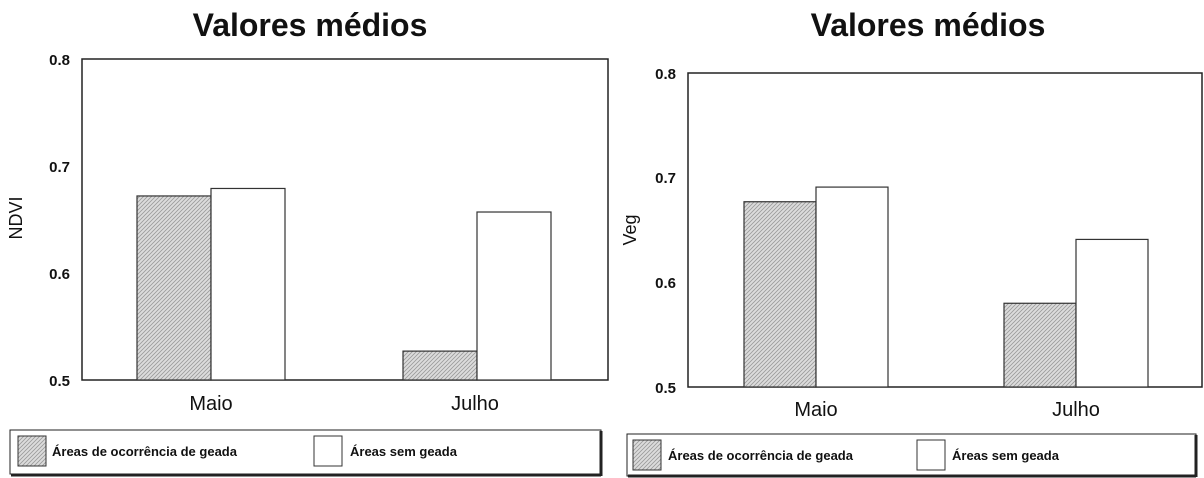 The height and width of the screenshot is (478, 1204). I want to click on y-axis-label: Veg, so click(630, 229).